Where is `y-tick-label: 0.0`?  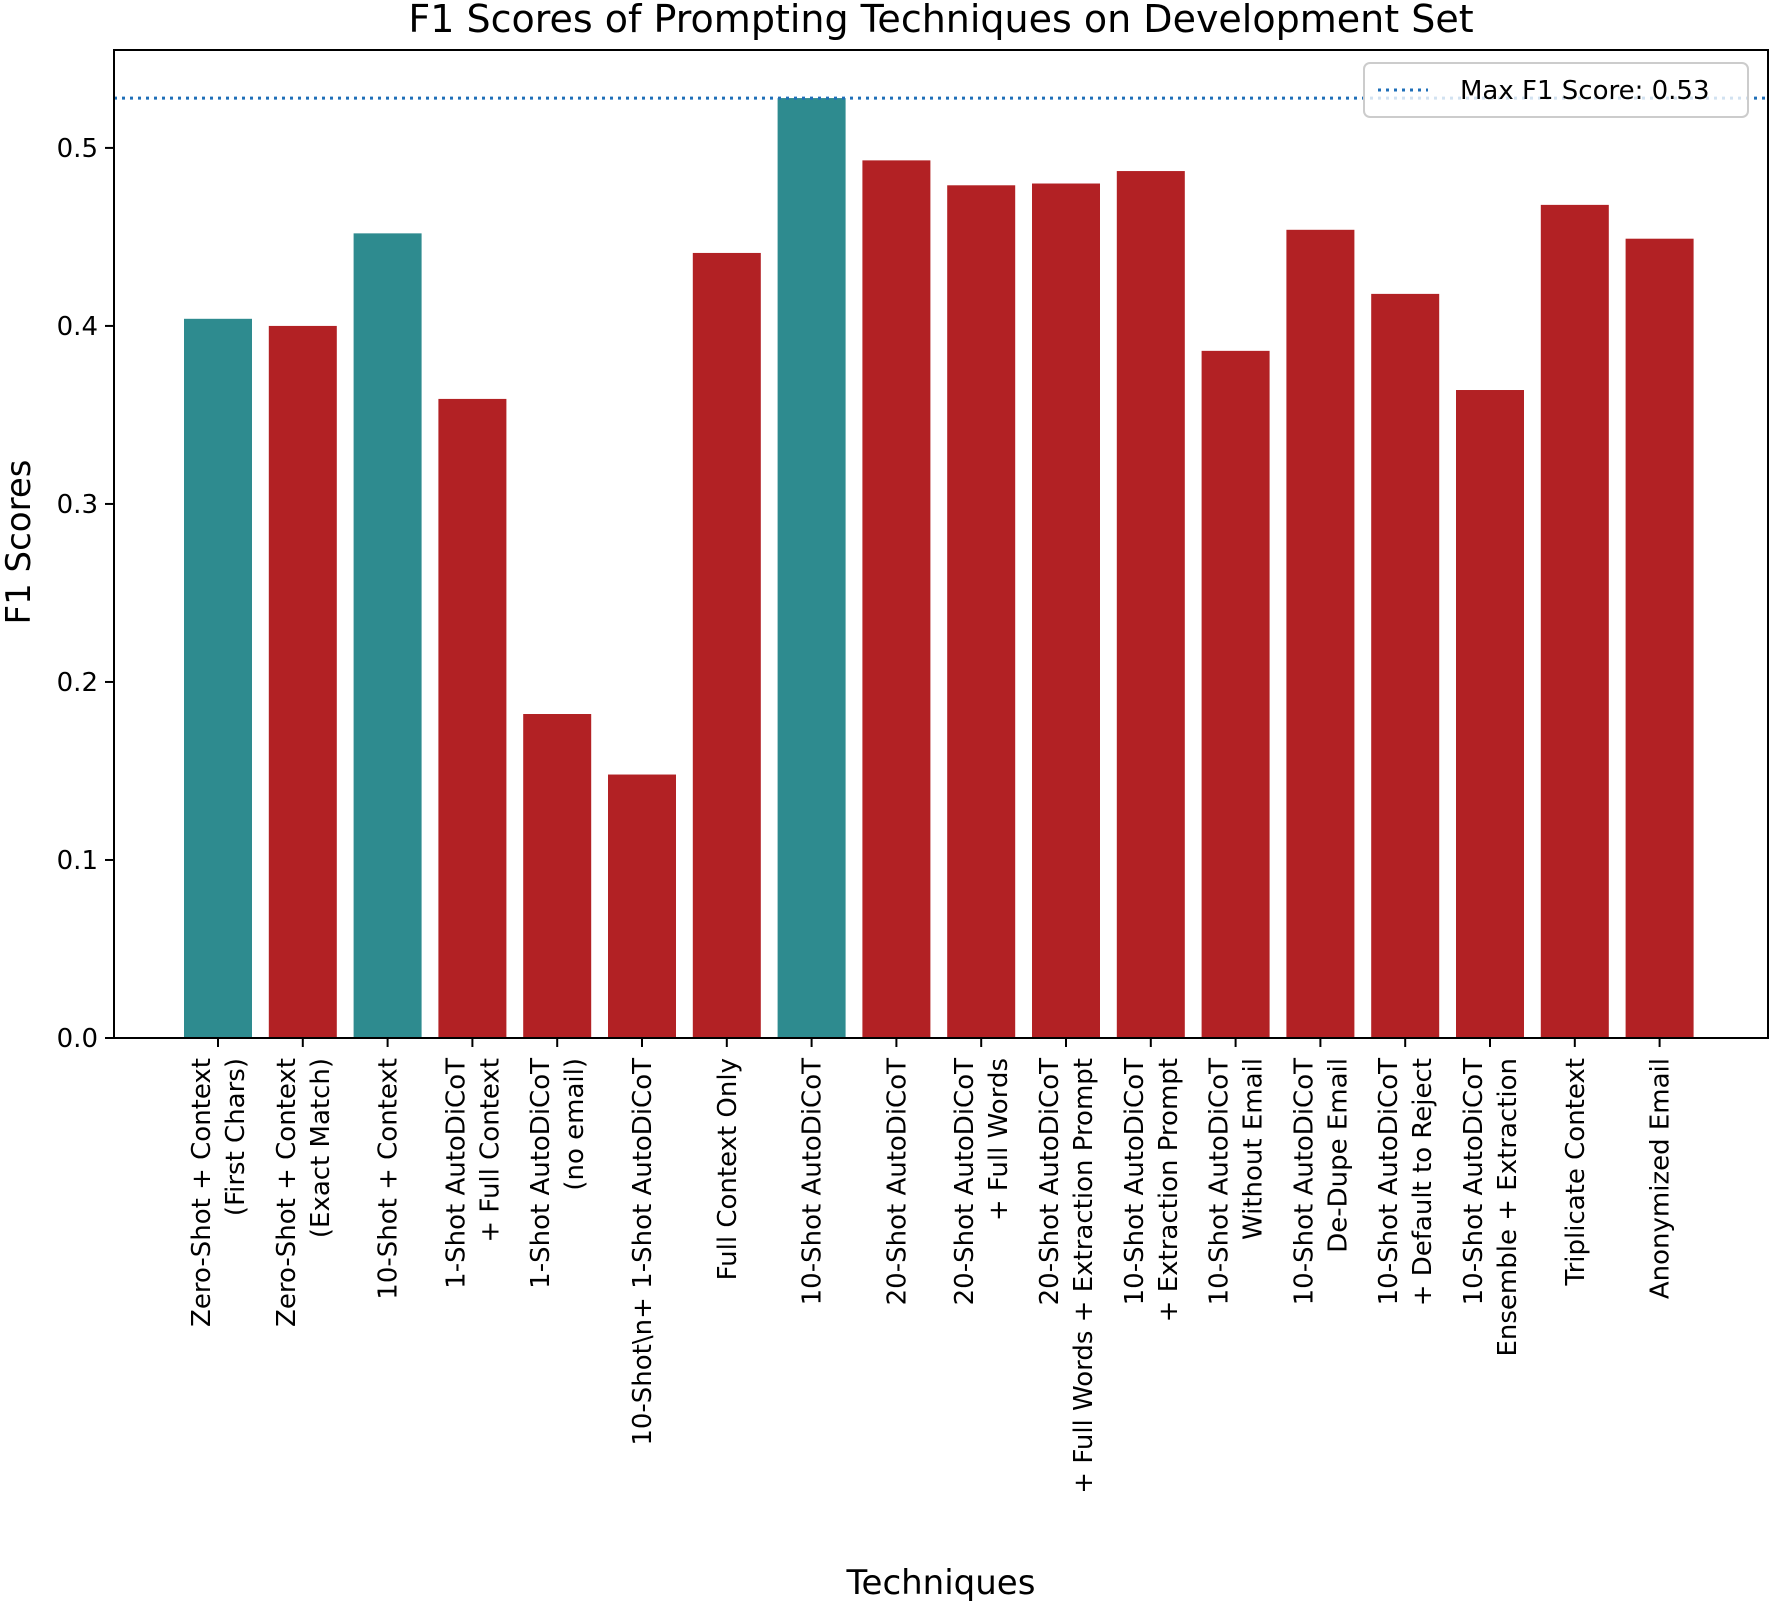 y-tick-label: 0.0 is located at coordinates (77, 1039).